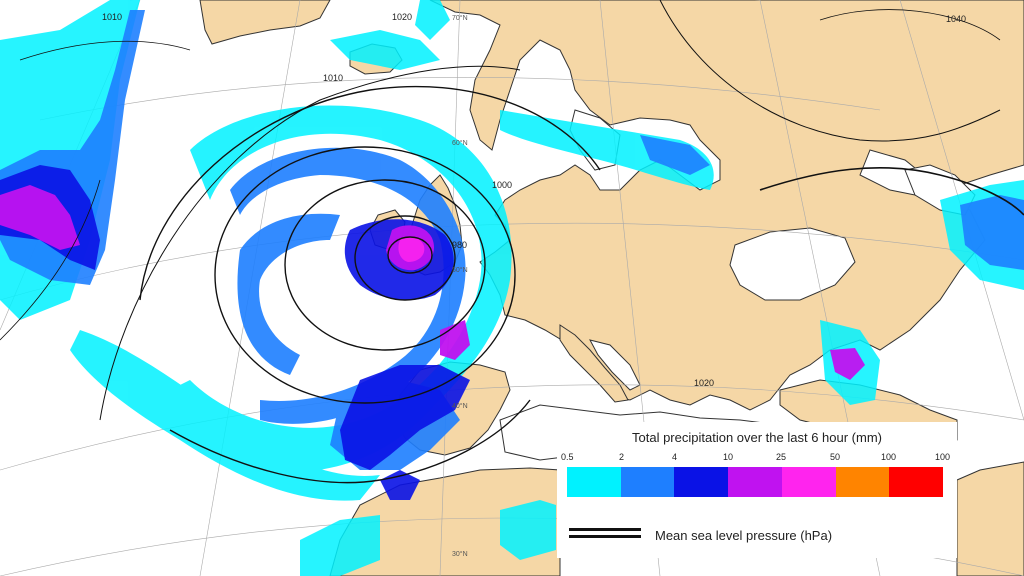 The height and width of the screenshot is (576, 1024). Describe the element at coordinates (835, 457) in the screenshot. I see `legend-tick: 50` at that location.